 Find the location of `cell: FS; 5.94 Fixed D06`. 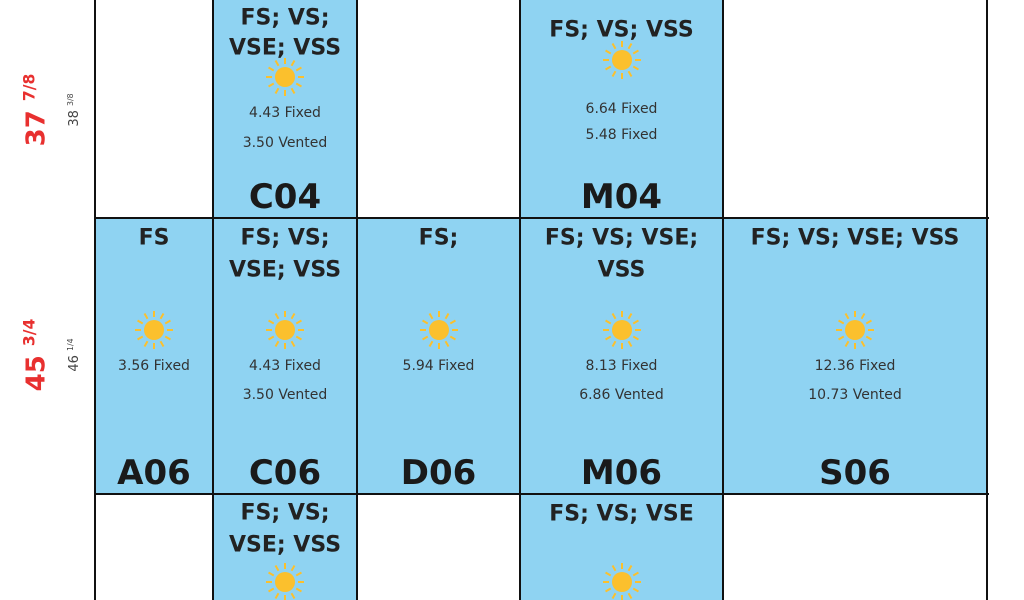

cell: FS; 5.94 Fixed D06 is located at coordinates (438, 356).